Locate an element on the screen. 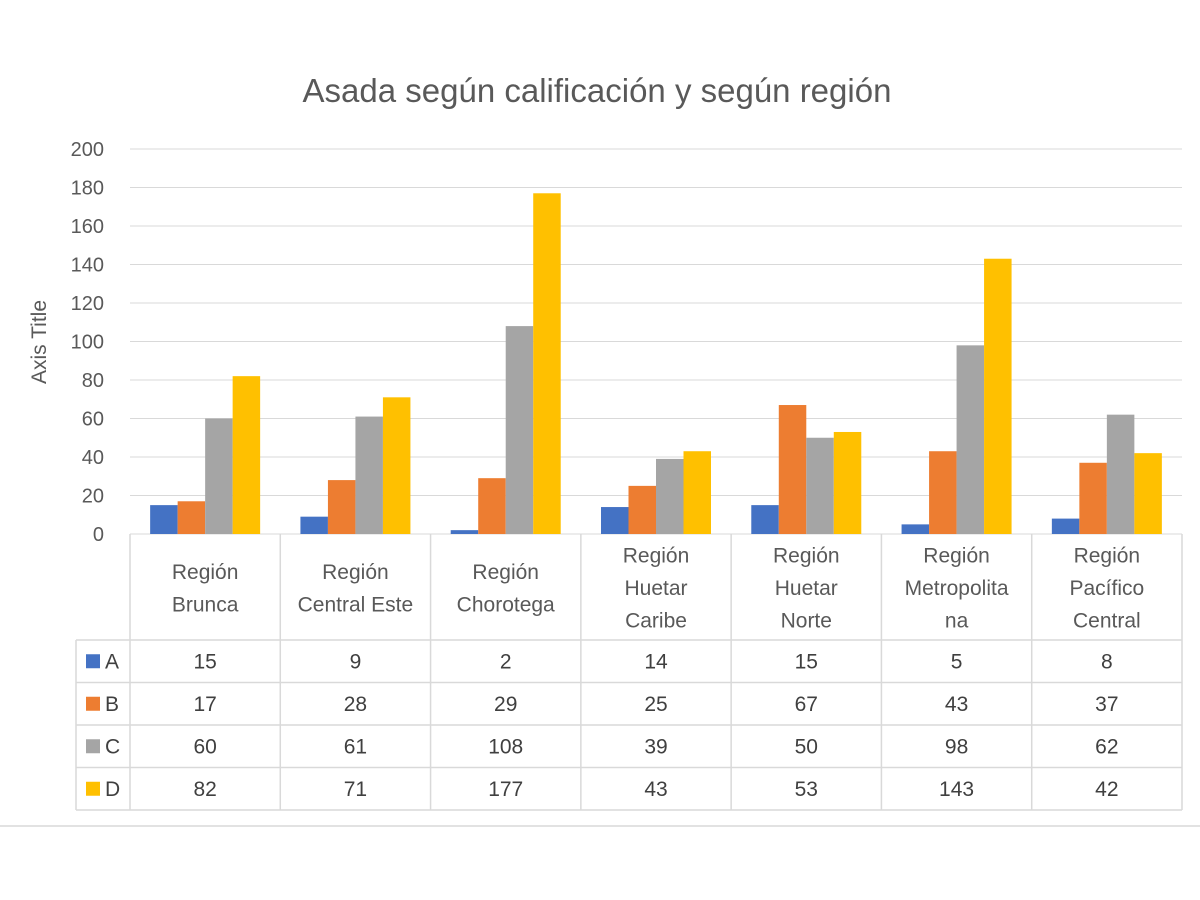  table-cell-value: 62 is located at coordinates (1106, 746).